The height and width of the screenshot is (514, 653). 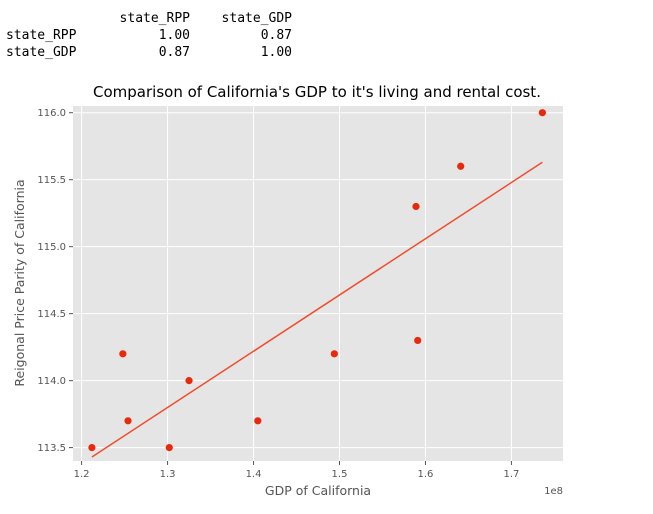 I want to click on y-tick-label: 114.0, so click(x=51, y=381).